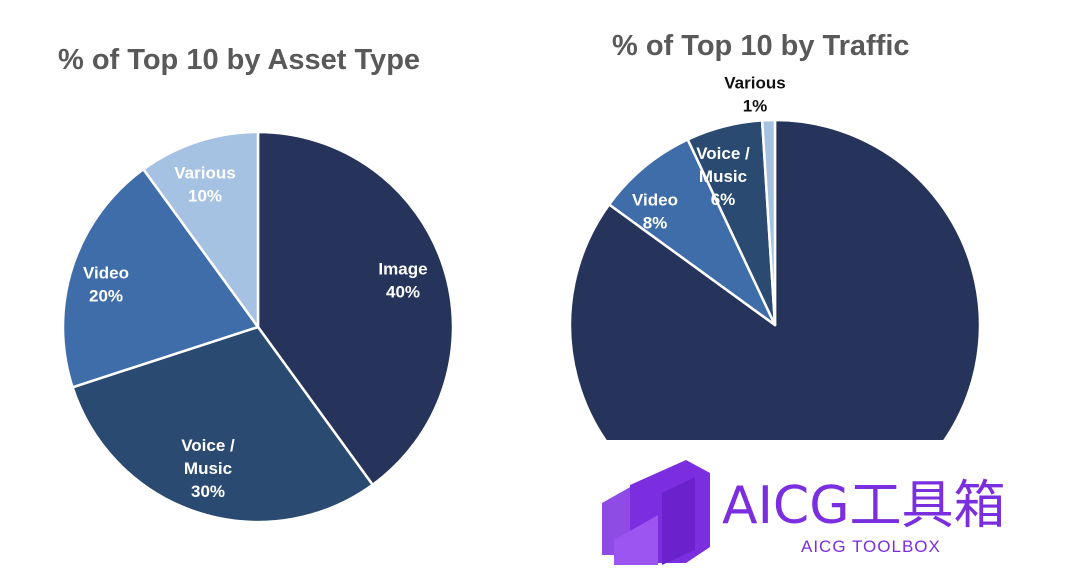  What do you see at coordinates (239, 60) in the screenshot?
I see `asset-type-chart-title: % of Top 10 by Asset Type` at bounding box center [239, 60].